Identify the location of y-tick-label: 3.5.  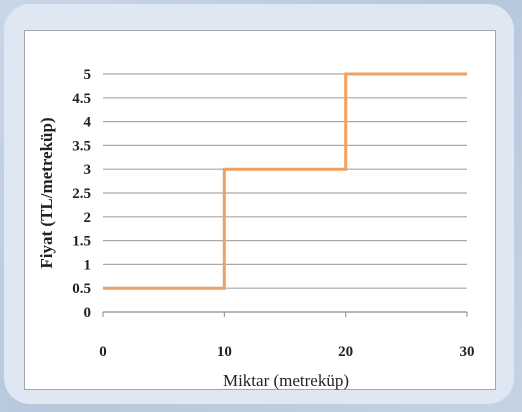
(81, 146).